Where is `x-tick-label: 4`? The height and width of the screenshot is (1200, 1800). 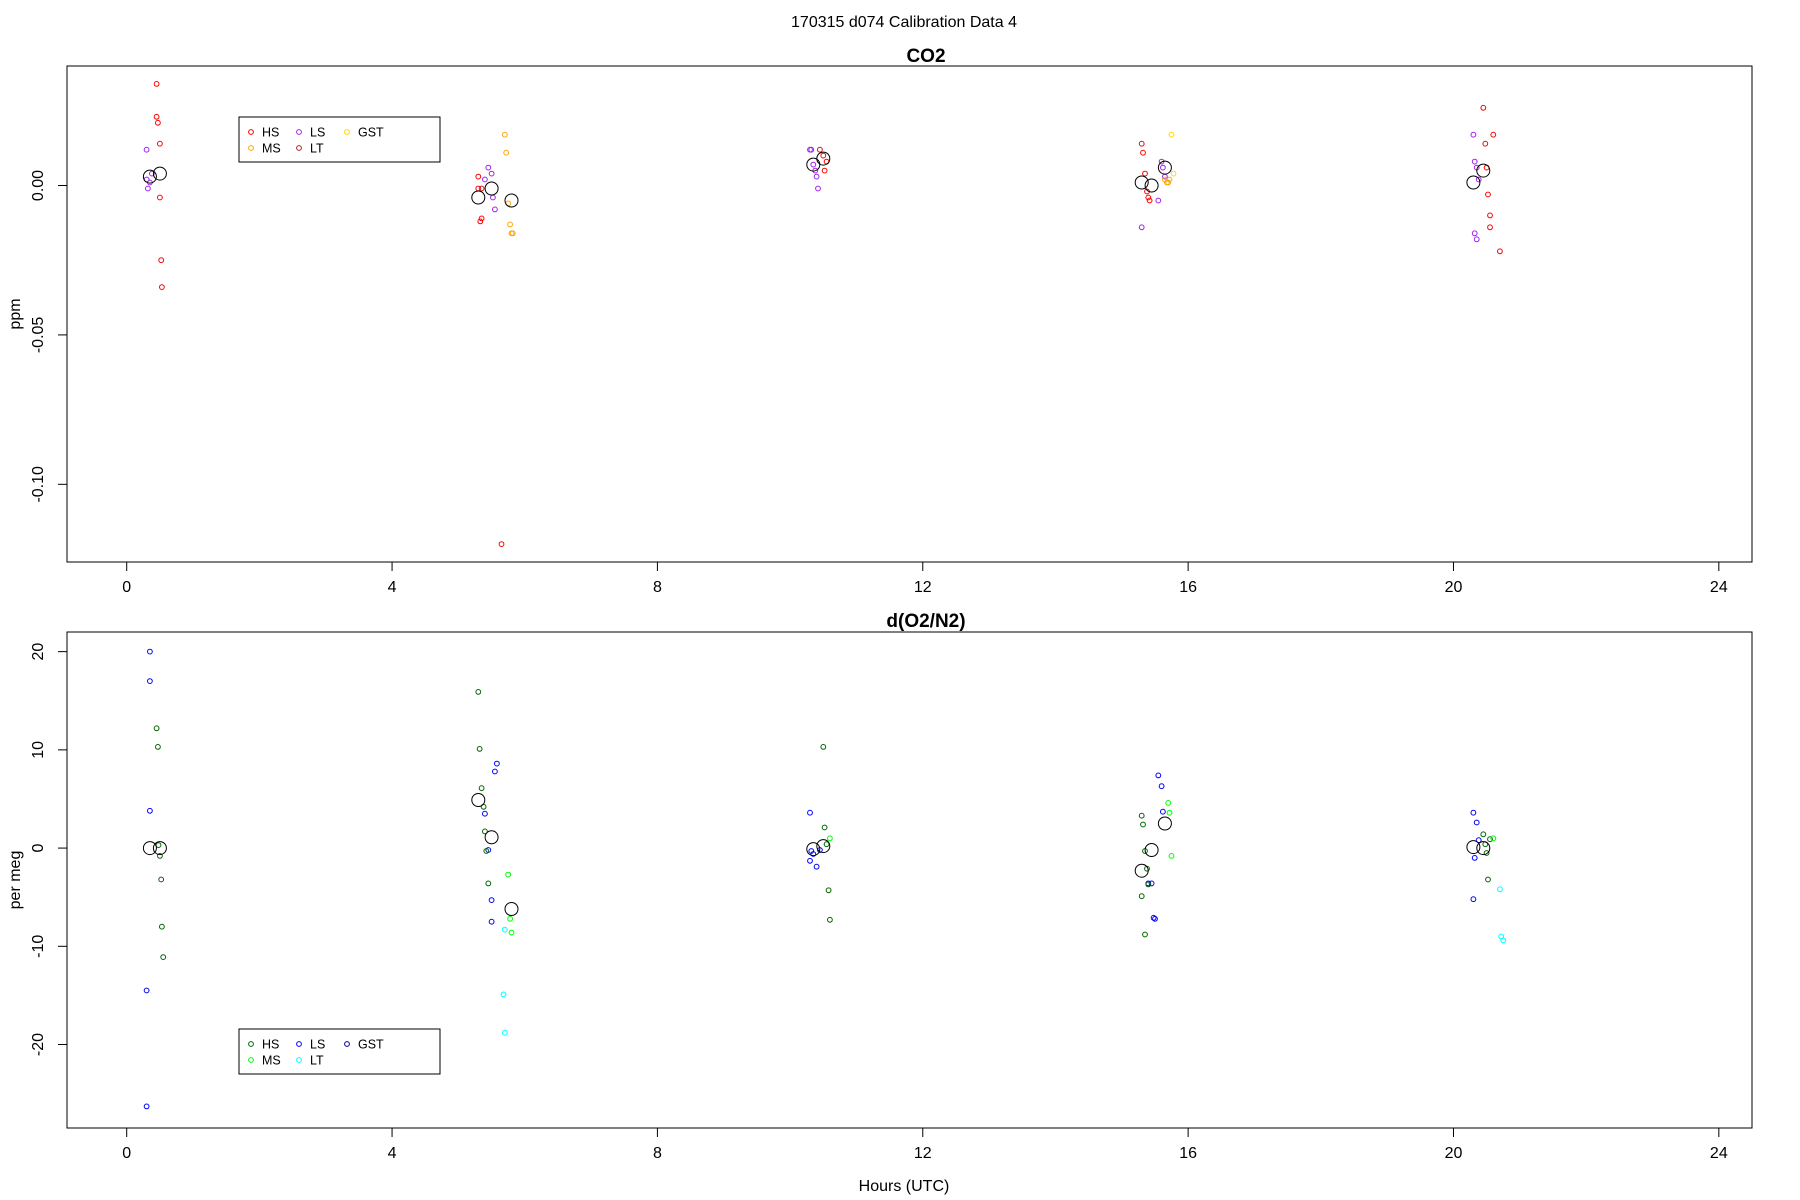
x-tick-label: 4 is located at coordinates (392, 1153).